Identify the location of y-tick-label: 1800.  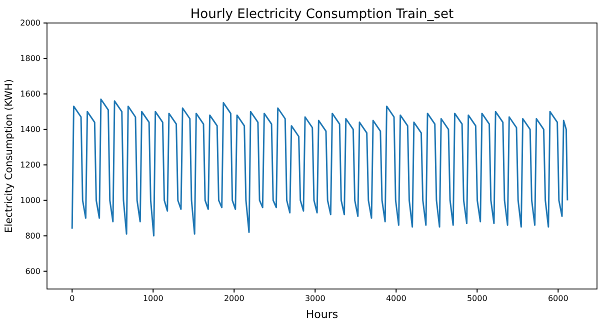
(30, 59).